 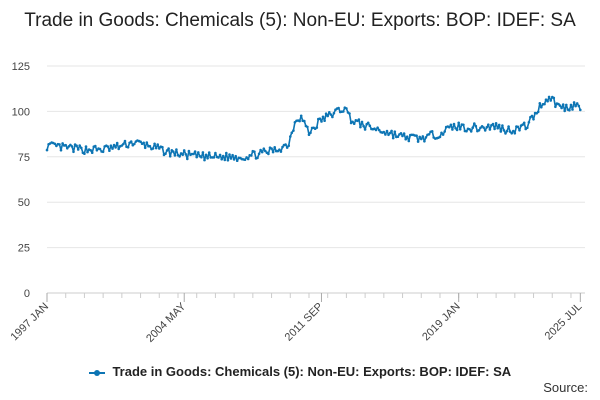 I want to click on x-tick-label: 1997 JAN, so click(x=29, y=322).